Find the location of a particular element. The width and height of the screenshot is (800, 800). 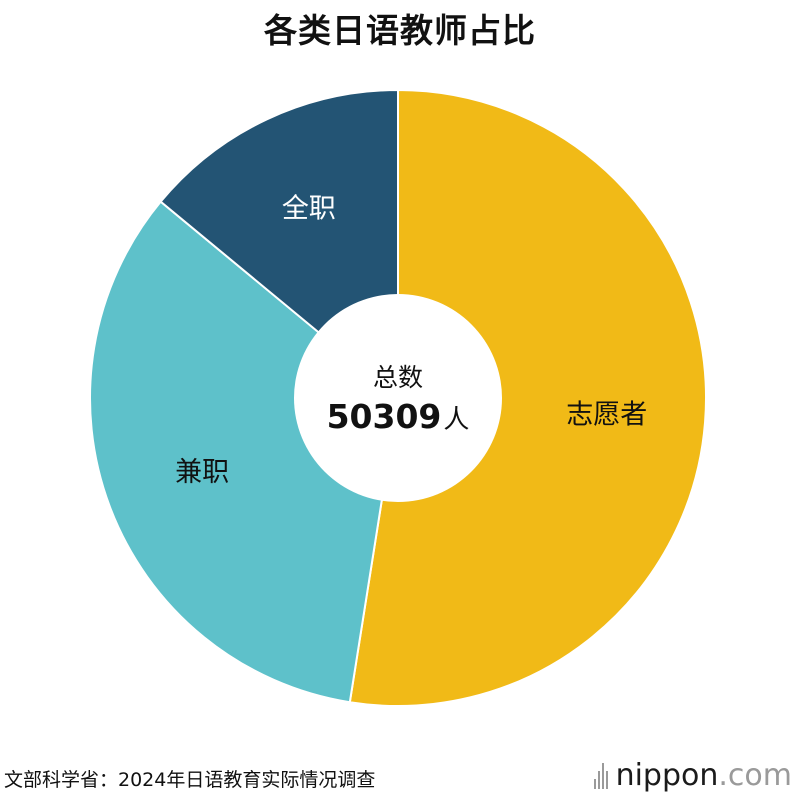

center-label: 总数 is located at coordinates (398, 377).